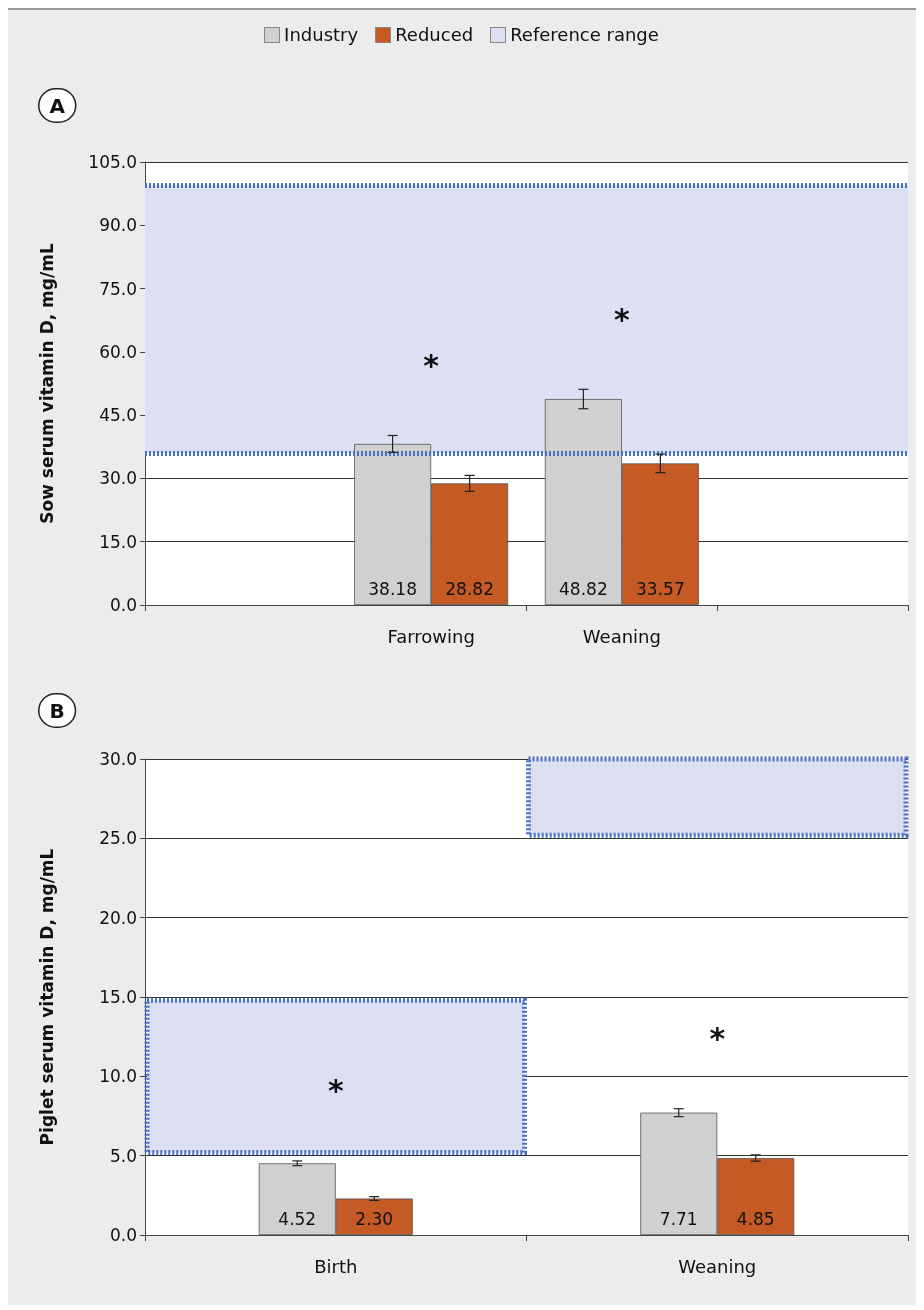 This screenshot has width=924, height=1310. What do you see at coordinates (374, 1218) in the screenshot?
I see `data-label: 2.30` at bounding box center [374, 1218].